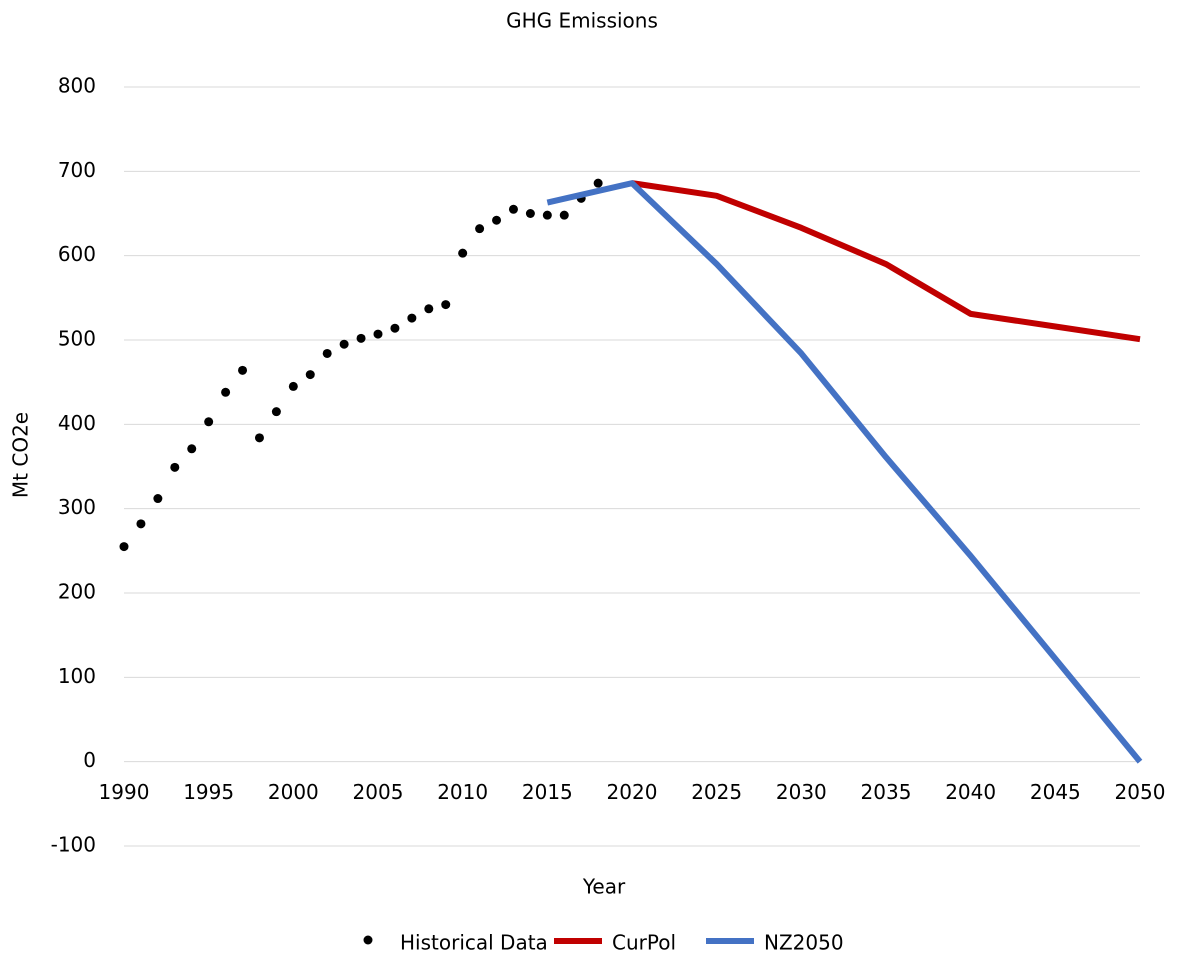 The image size is (1179, 963). I want to click on y-tick-label: 800, so click(77, 86).